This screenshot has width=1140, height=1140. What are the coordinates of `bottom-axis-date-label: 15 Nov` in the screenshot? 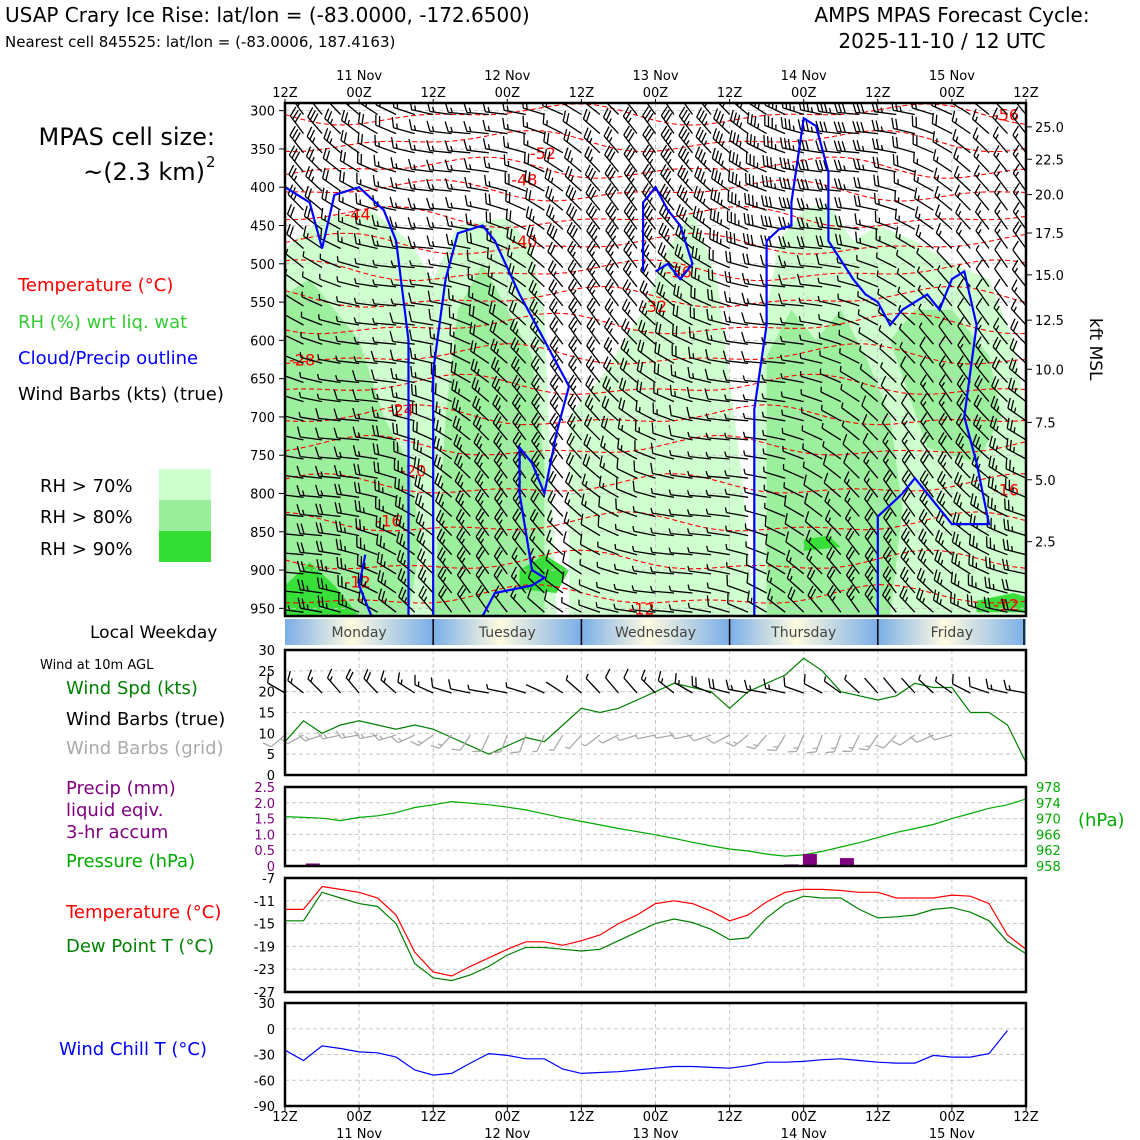 It's located at (952, 1133).